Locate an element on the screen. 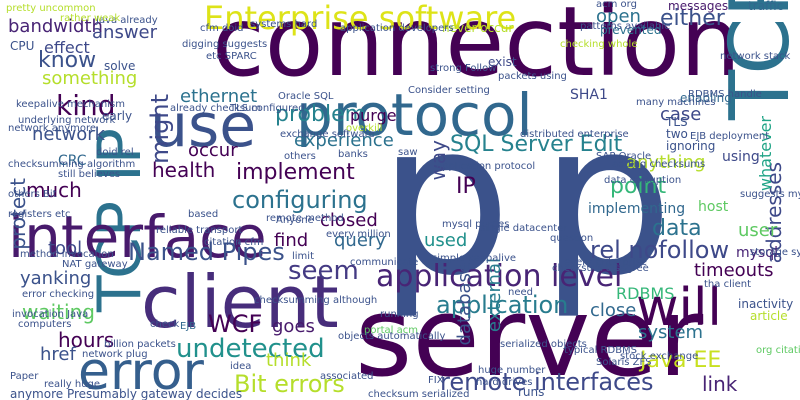 The width and height of the screenshot is (800, 400). cloud-word: network anymore is located at coordinates (52, 128).